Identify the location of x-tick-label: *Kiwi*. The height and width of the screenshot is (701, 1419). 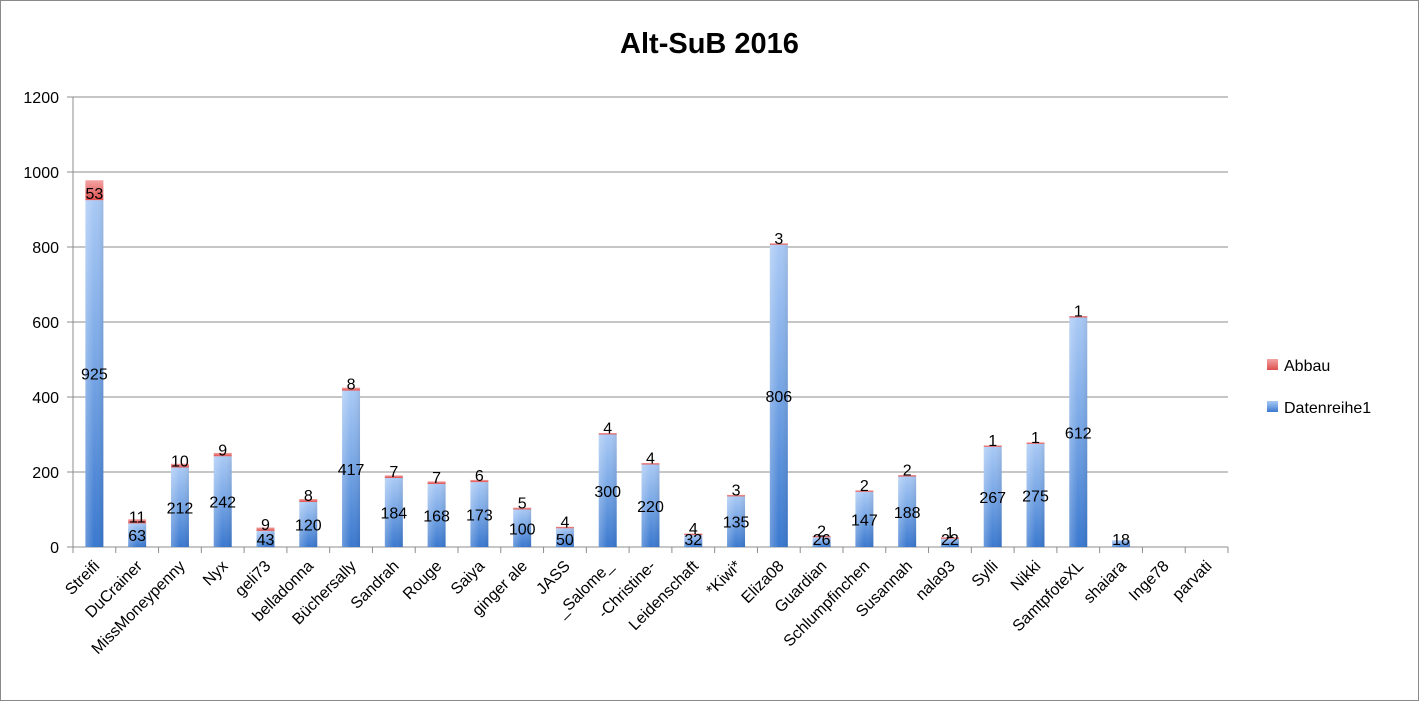
(724, 579).